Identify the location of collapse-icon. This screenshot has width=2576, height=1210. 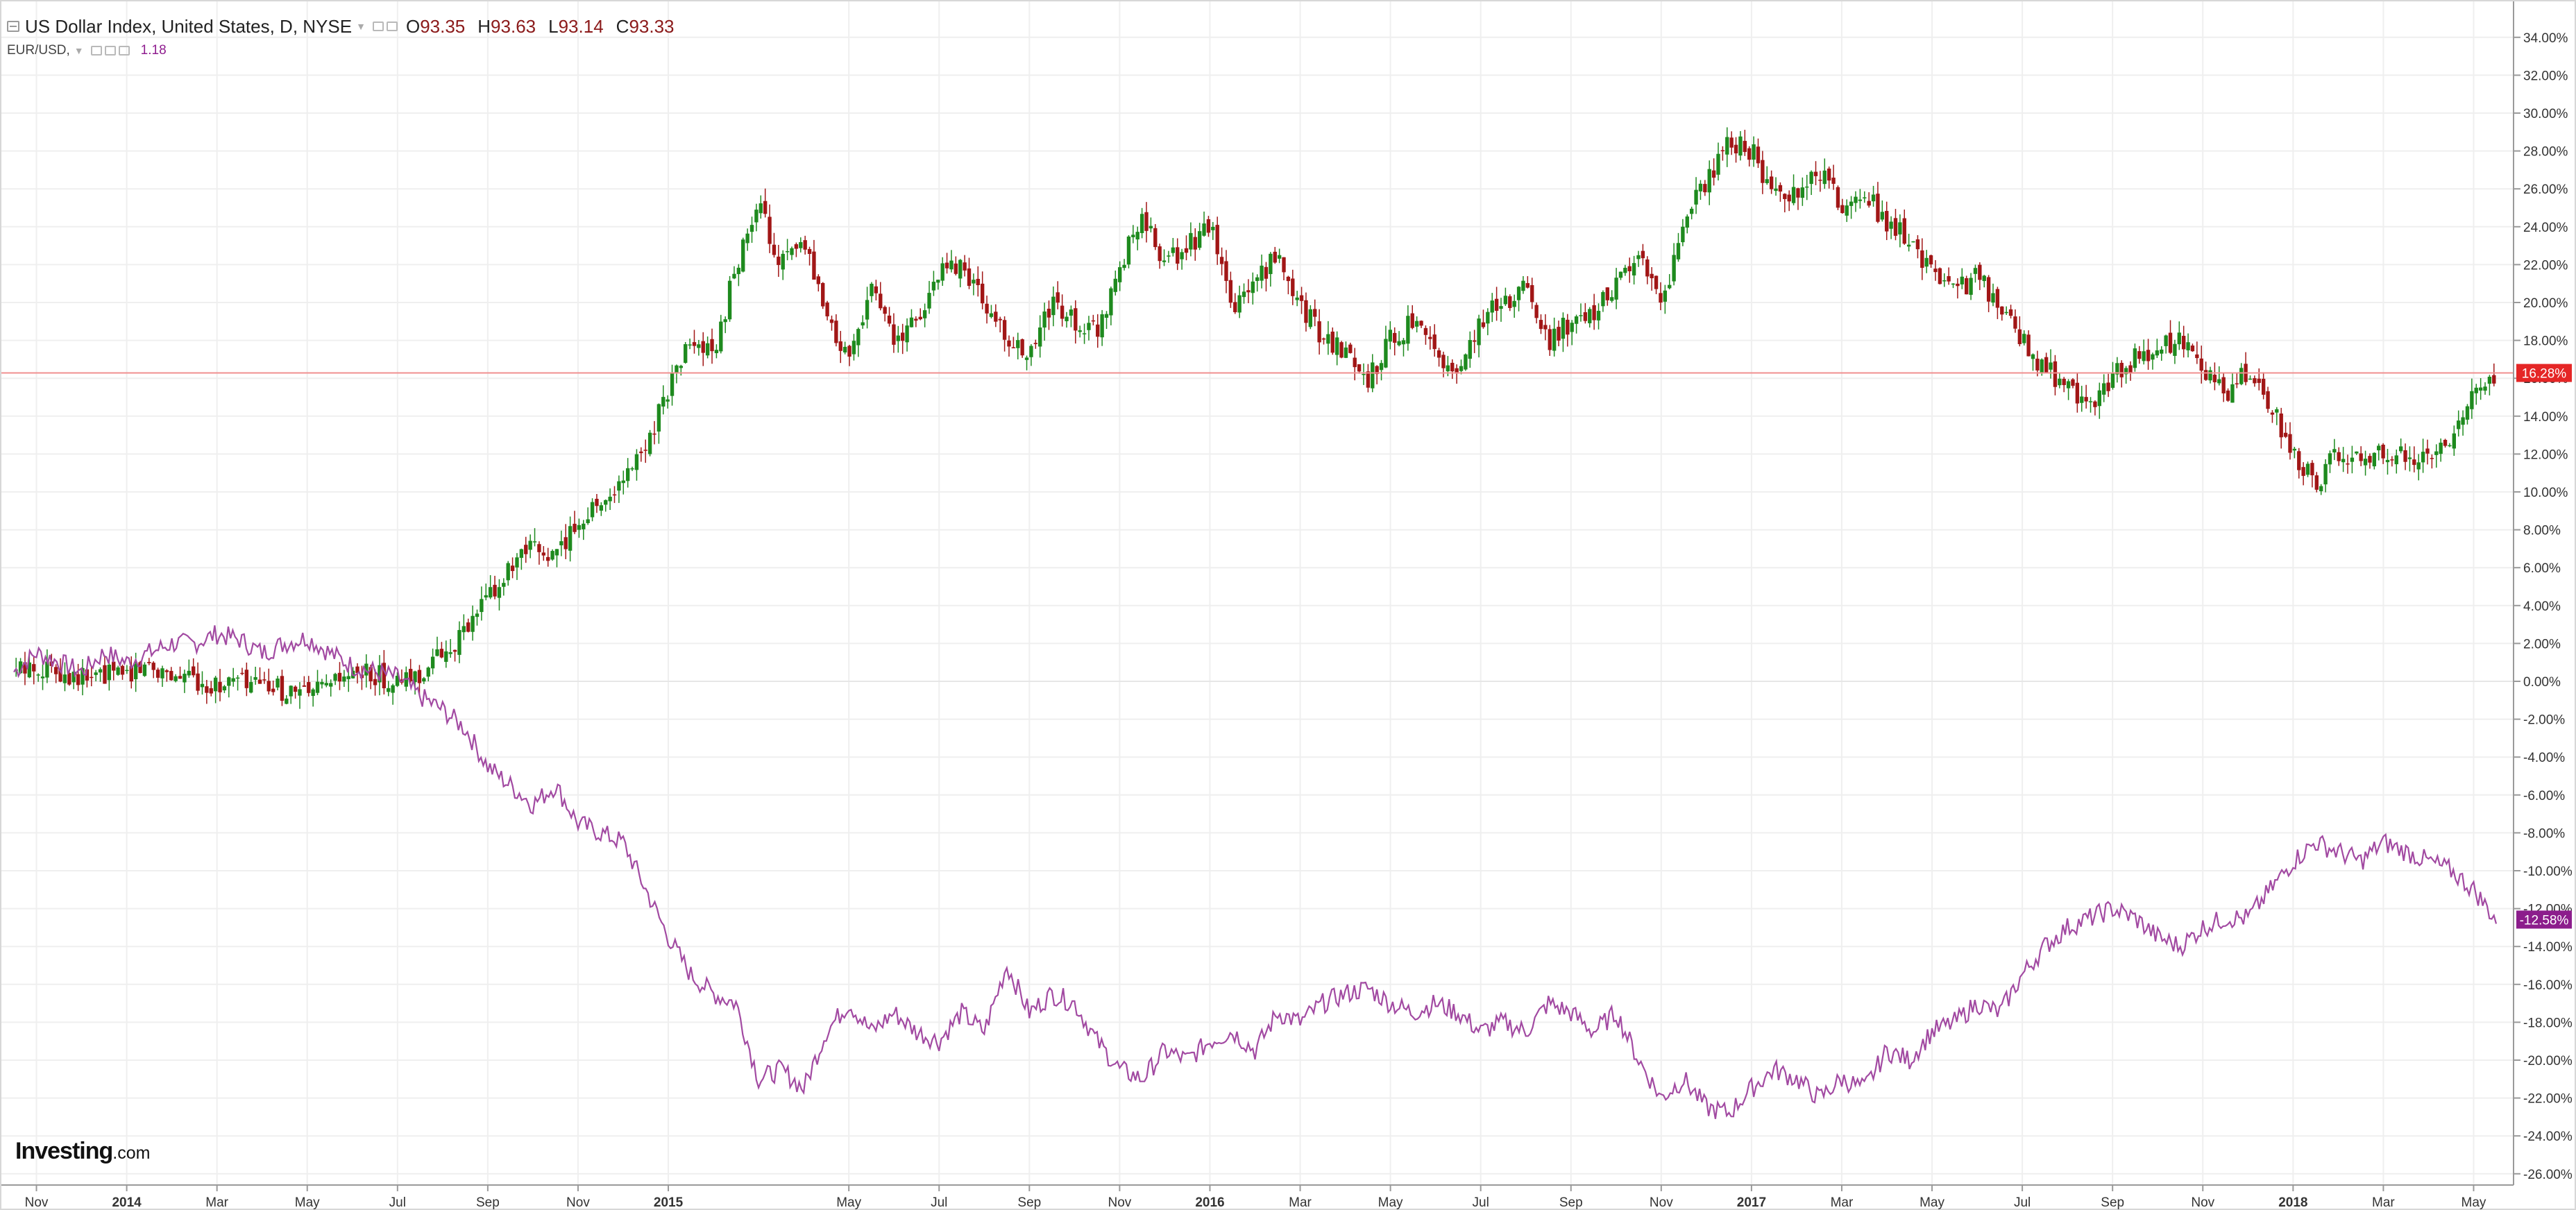
(13, 26).